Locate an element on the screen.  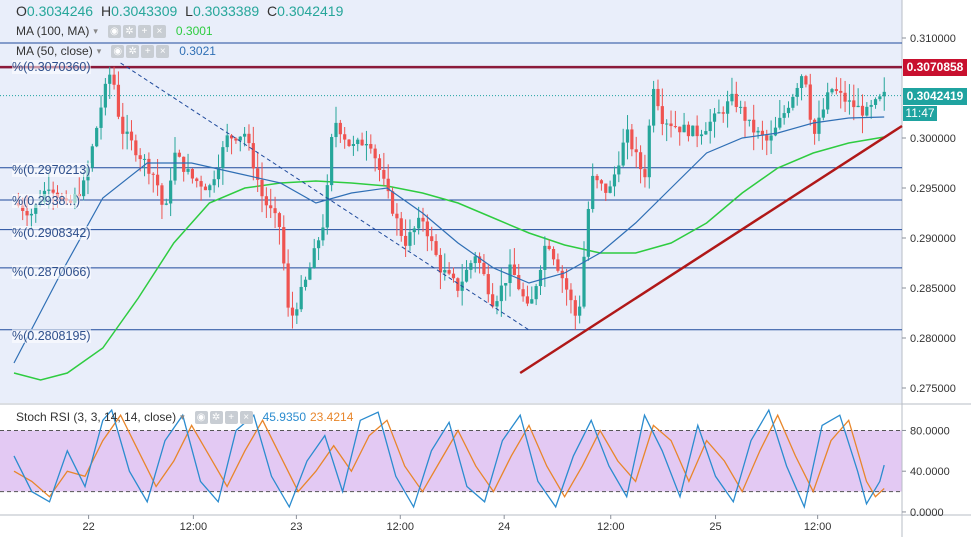
time-tick-label: 23 is located at coordinates (296, 527).